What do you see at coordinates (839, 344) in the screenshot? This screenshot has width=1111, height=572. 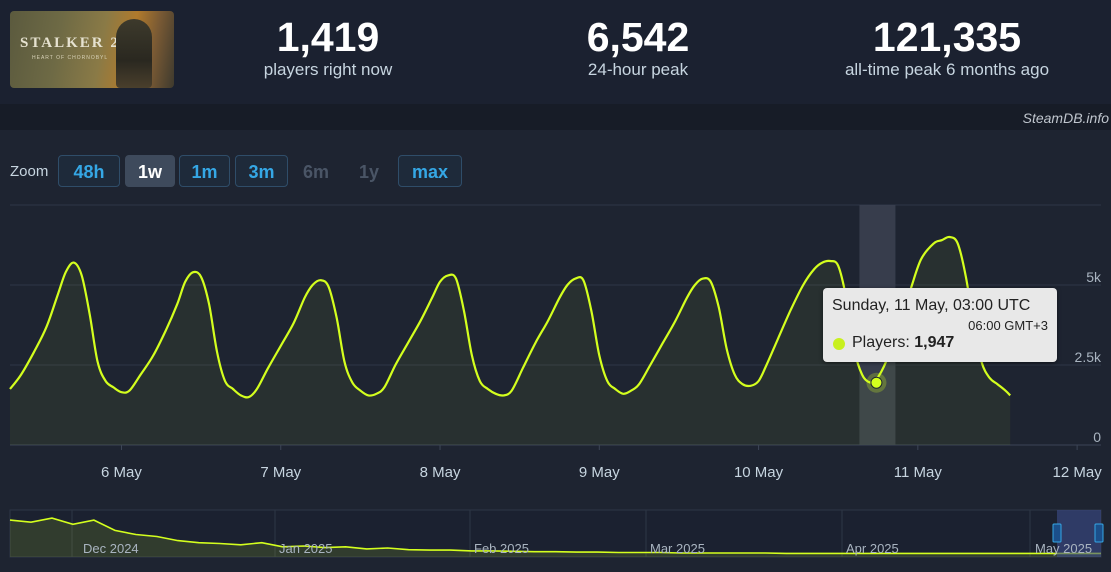 I see `series-dot-icon` at bounding box center [839, 344].